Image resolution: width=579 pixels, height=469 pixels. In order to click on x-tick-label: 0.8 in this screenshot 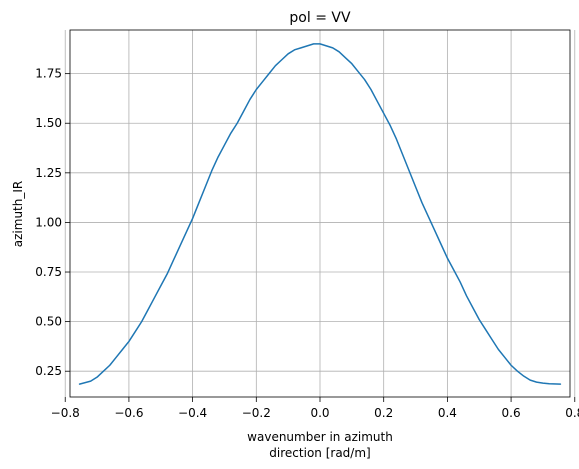, I will do `click(572, 413)`.